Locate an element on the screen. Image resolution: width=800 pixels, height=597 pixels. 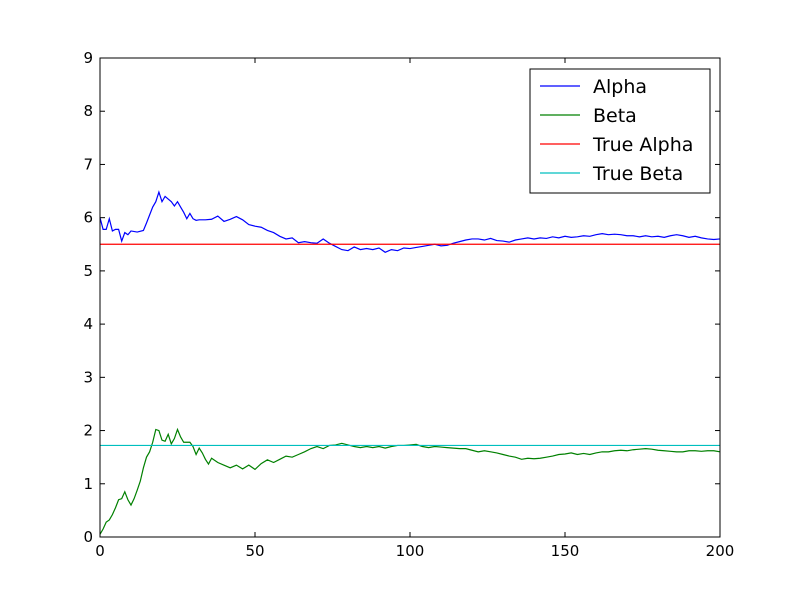
y-tick-label: 4 is located at coordinates (88, 324).